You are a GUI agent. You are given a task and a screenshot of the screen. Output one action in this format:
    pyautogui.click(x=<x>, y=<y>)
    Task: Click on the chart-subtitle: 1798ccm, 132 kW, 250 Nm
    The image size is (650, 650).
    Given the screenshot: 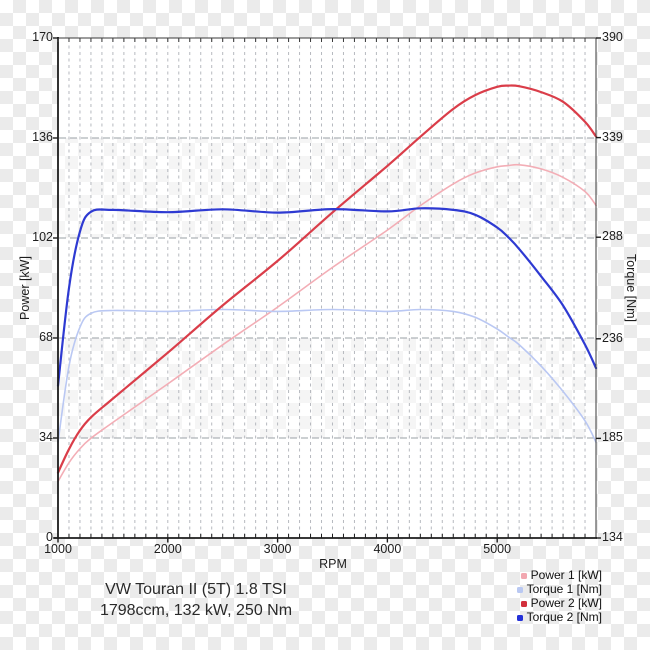 What is the action you would take?
    pyautogui.click(x=196, y=610)
    